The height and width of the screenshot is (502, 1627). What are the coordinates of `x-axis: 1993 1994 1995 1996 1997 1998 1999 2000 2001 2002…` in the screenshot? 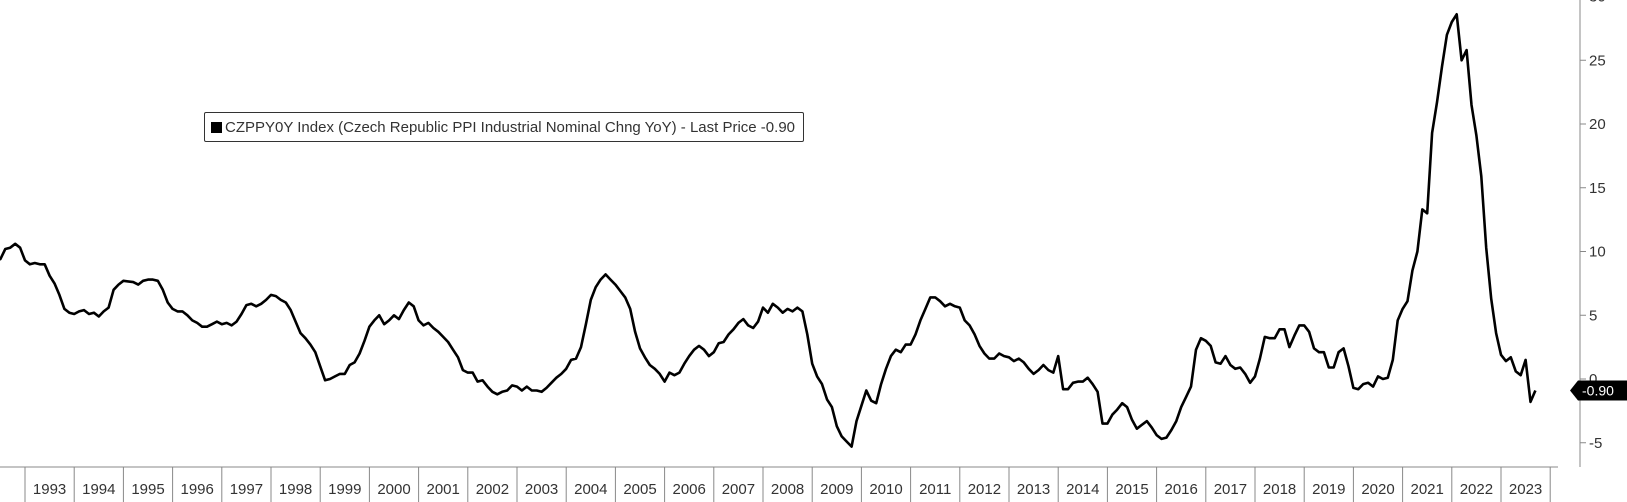 It's located at (779, 484).